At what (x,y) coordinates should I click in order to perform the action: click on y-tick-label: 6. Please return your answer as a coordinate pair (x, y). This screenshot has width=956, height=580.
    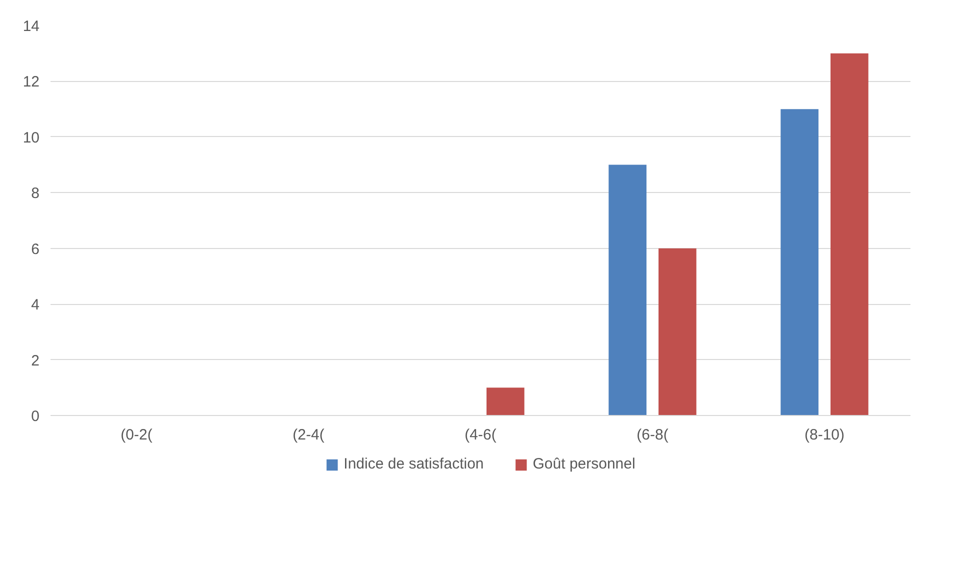
    Looking at the image, I should click on (35, 249).